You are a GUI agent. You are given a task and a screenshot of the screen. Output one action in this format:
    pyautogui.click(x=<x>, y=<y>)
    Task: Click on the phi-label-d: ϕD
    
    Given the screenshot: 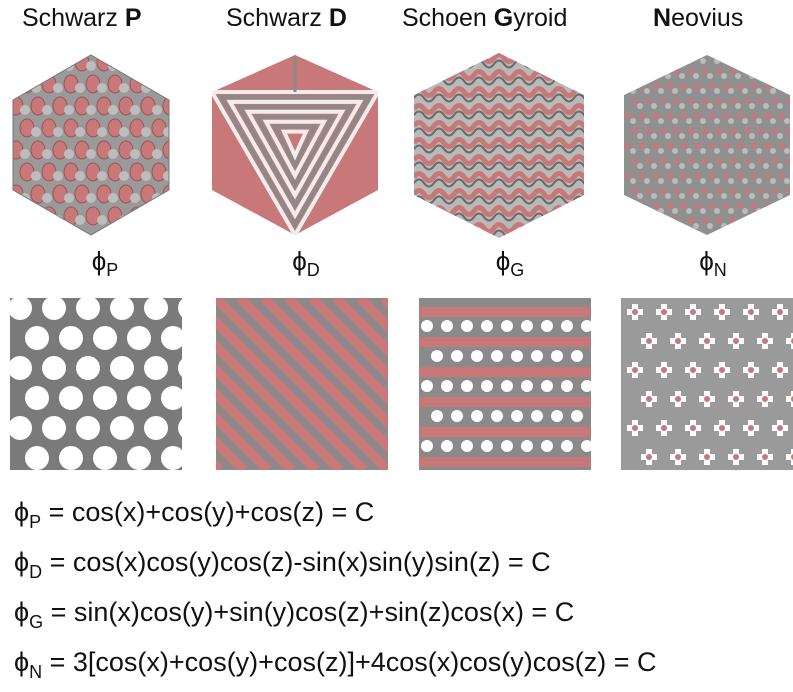 What is the action you would take?
    pyautogui.click(x=306, y=263)
    